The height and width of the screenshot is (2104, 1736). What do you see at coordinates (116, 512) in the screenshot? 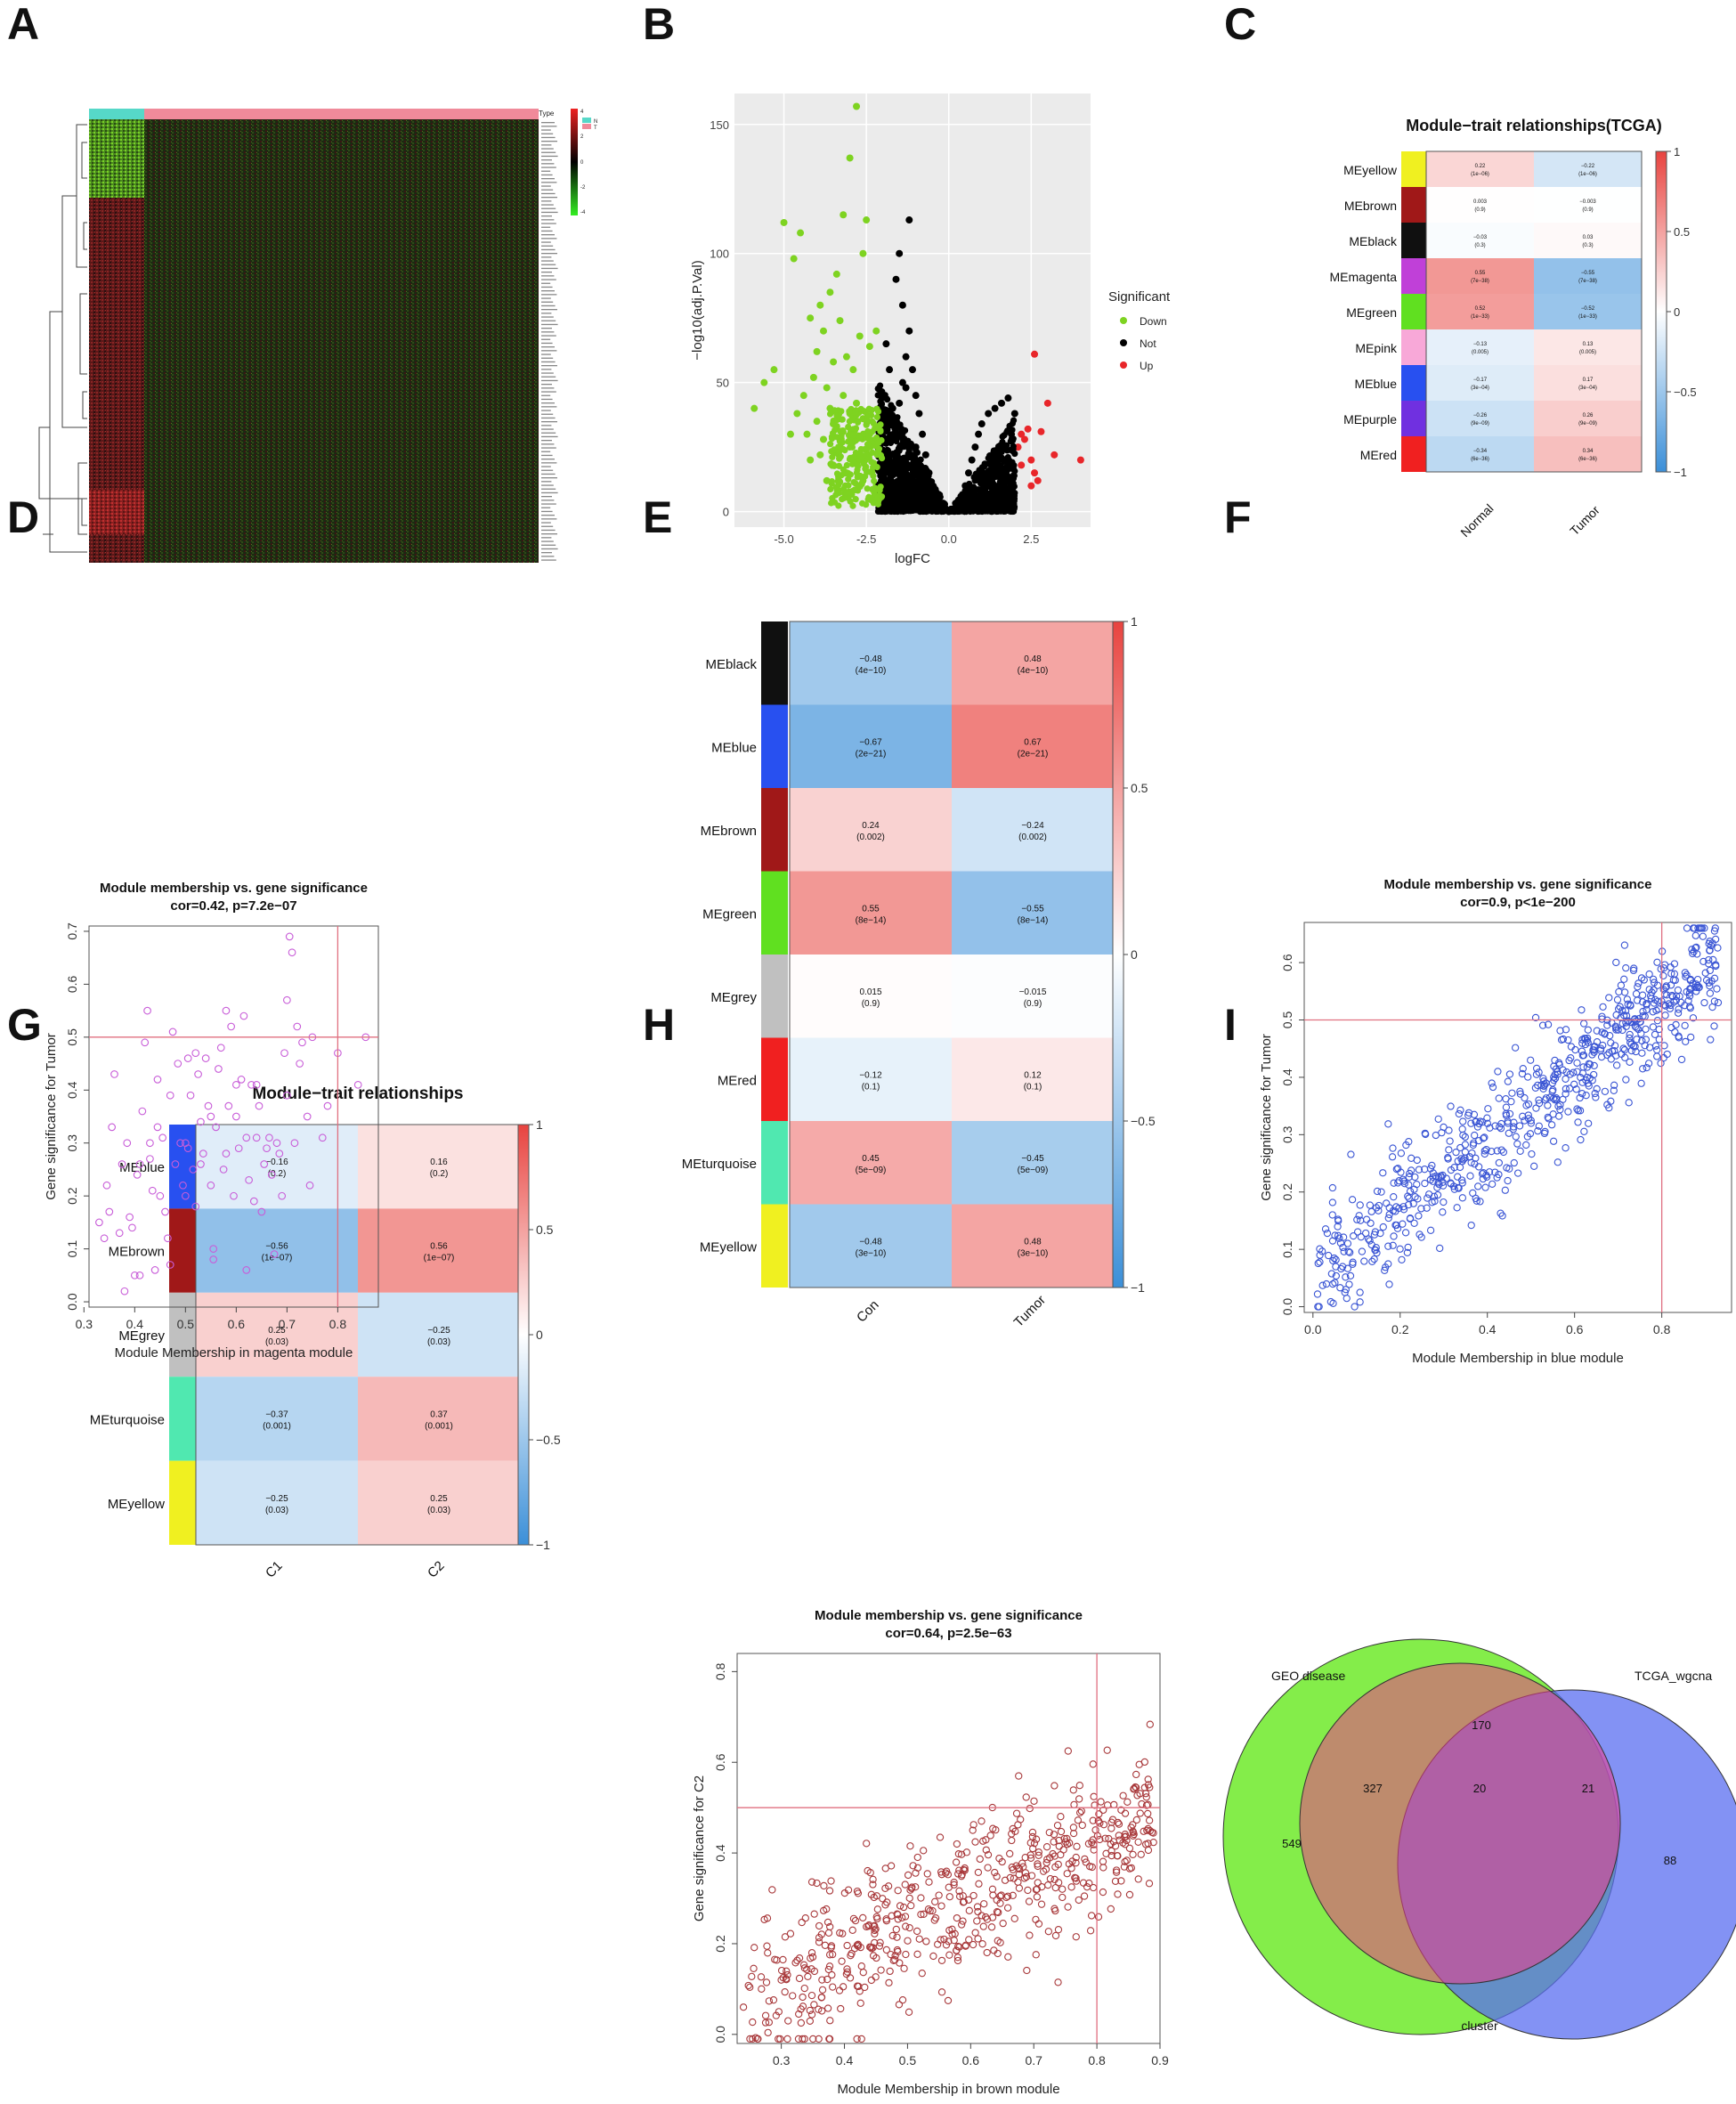
I see `heatmap-block-high2` at bounding box center [116, 512].